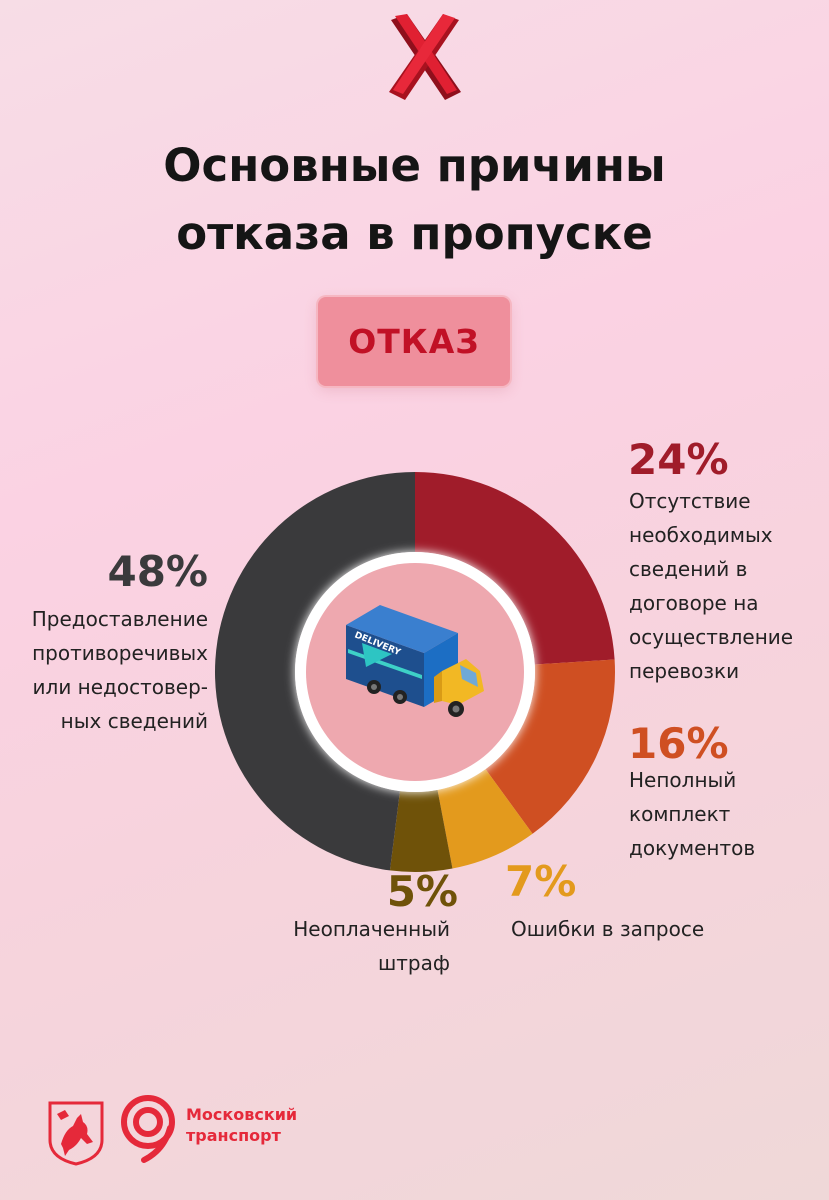 The height and width of the screenshot is (1200, 829). Describe the element at coordinates (683, 780) in the screenshot. I see `label-16-line: Неполный` at that location.